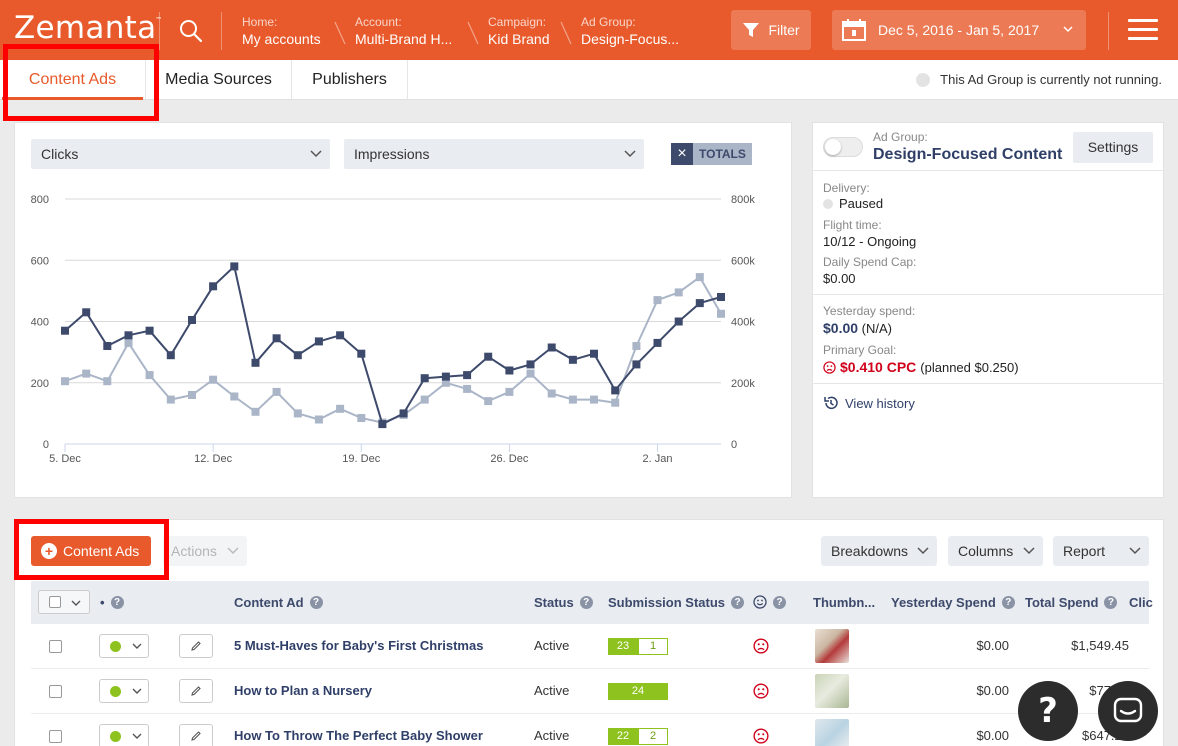 The height and width of the screenshot is (746, 1178). What do you see at coordinates (879, 551) in the screenshot?
I see `breakdowns-dropdown: Breakdowns` at bounding box center [879, 551].